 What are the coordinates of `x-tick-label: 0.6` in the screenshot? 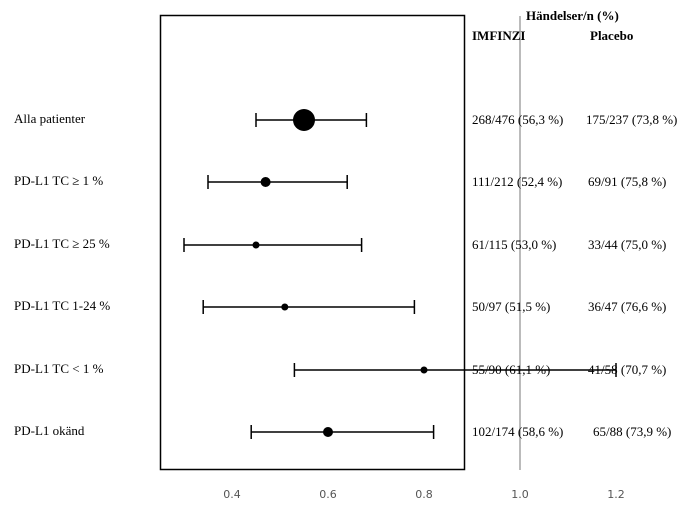 It's located at (328, 494).